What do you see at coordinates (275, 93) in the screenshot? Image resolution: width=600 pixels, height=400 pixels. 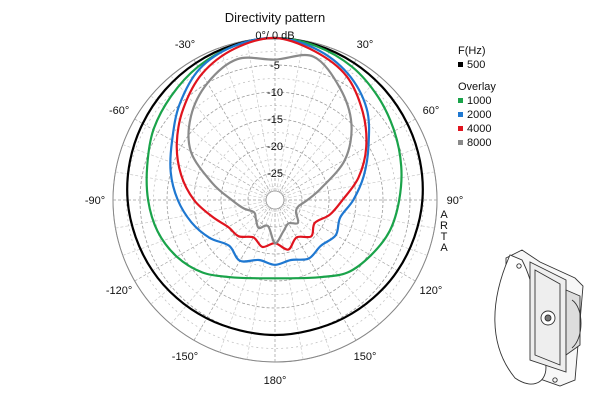 I see `db-label: -10` at bounding box center [275, 93].